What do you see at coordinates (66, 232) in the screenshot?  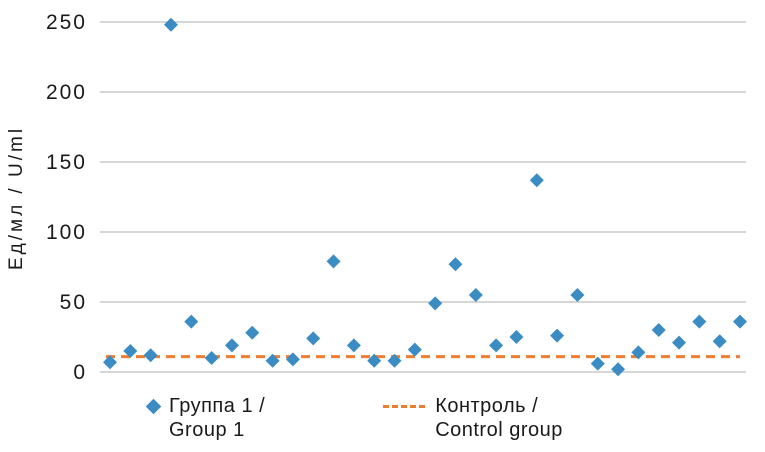 I see `svg-text: 100` at bounding box center [66, 232].